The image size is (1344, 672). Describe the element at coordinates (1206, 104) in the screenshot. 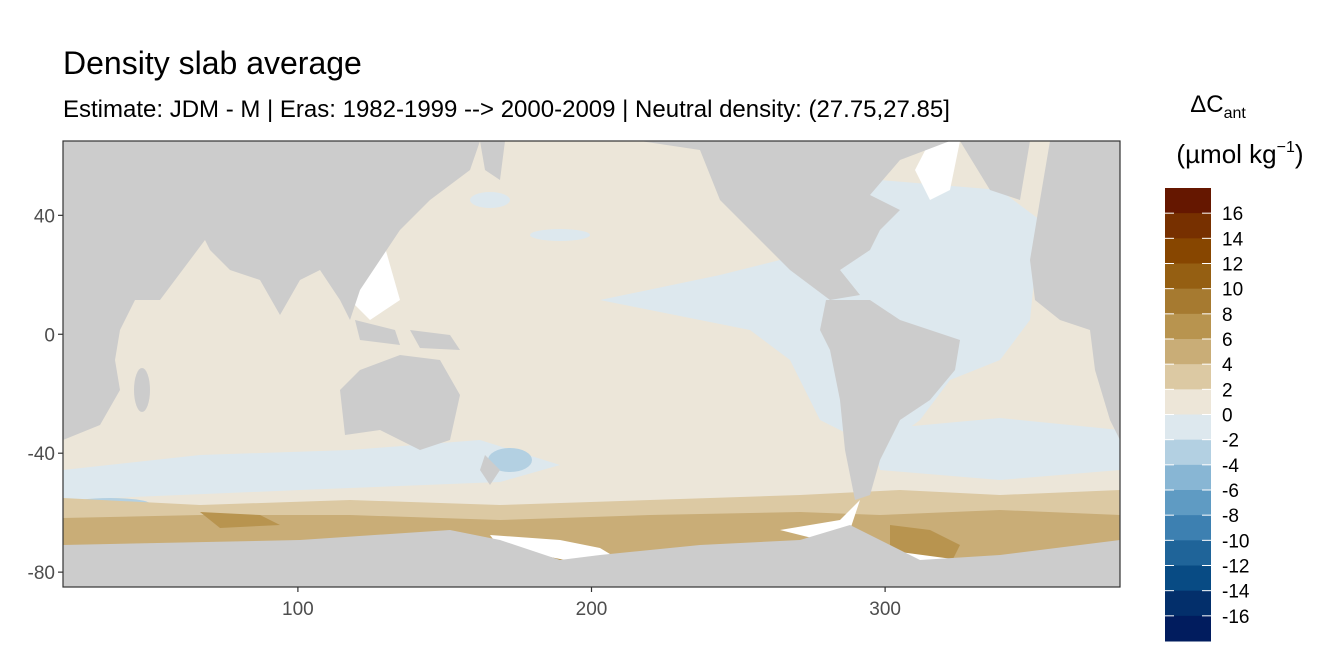

I see `legend-title-main: ΔC` at that location.